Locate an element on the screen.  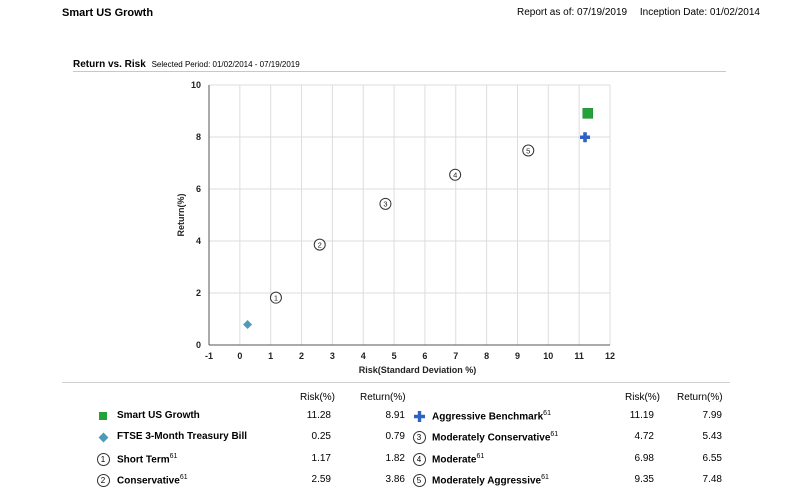
point-label-2: 2 is located at coordinates (320, 244).